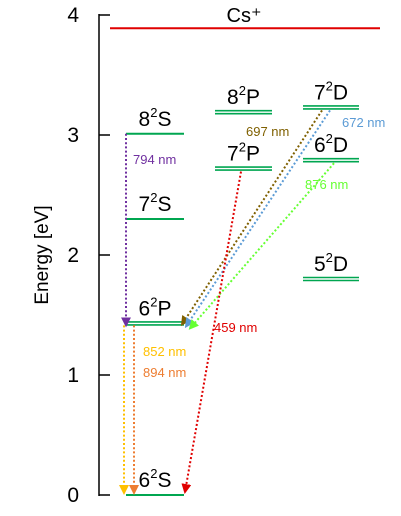 The image size is (401, 516). I want to click on transition-wavelength-label: 697 nm, so click(267, 131).